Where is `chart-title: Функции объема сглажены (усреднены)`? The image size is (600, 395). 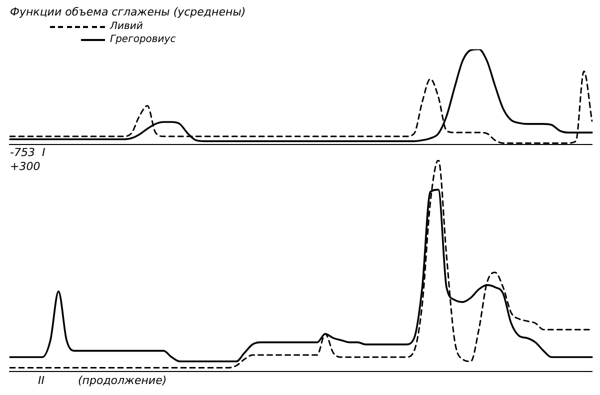 chart-title: Функции объема сглажены (усреднены) is located at coordinates (128, 11).